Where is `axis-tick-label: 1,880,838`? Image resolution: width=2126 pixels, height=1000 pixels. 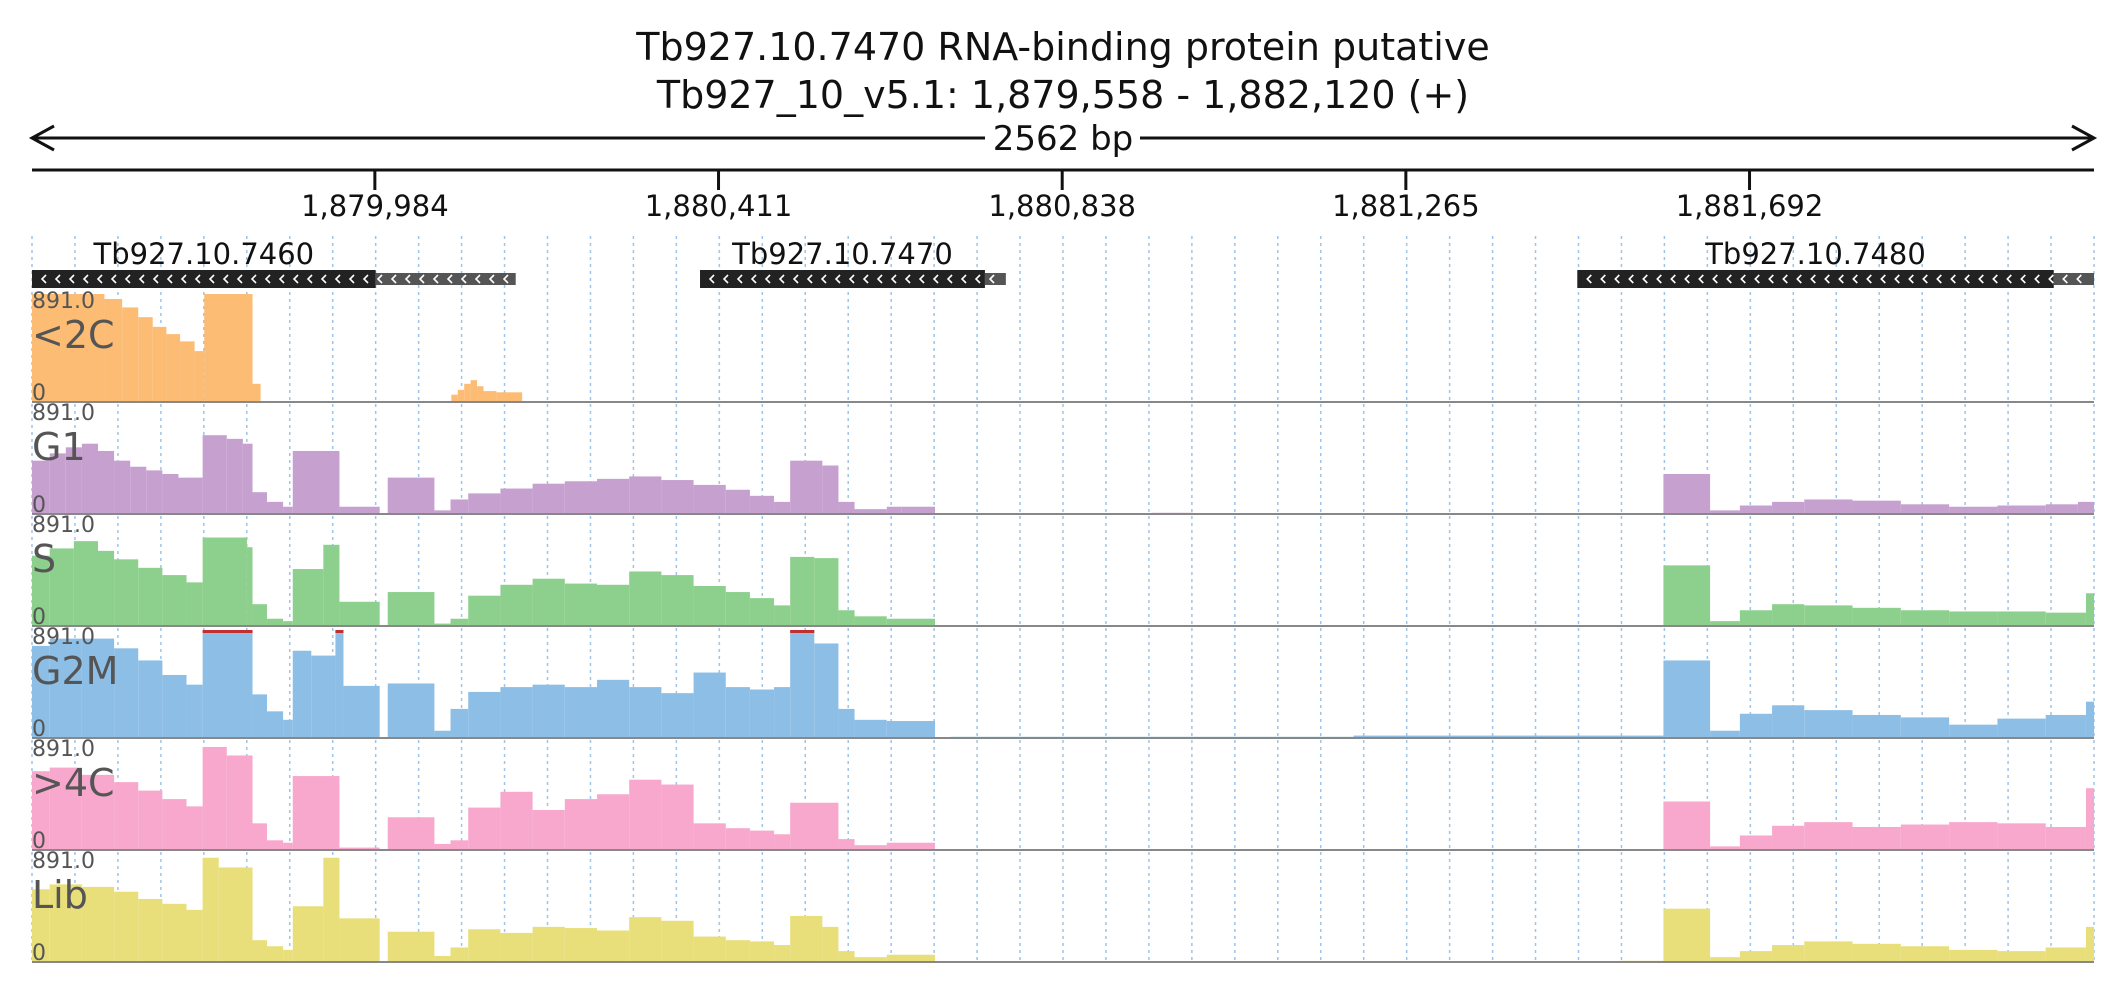
axis-tick-label: 1,880,838 is located at coordinates (1062, 206).